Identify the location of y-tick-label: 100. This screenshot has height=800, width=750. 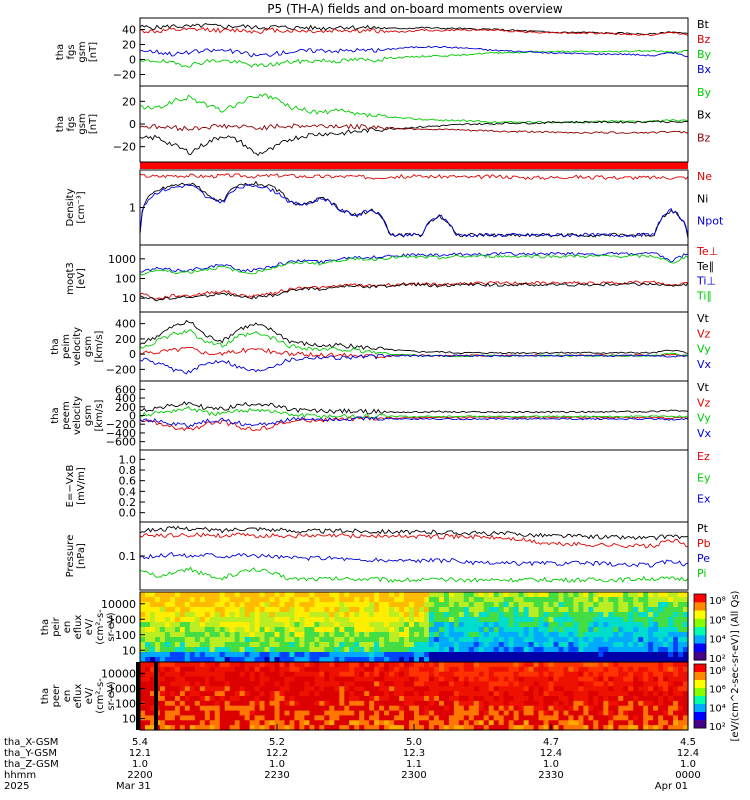
(125, 704).